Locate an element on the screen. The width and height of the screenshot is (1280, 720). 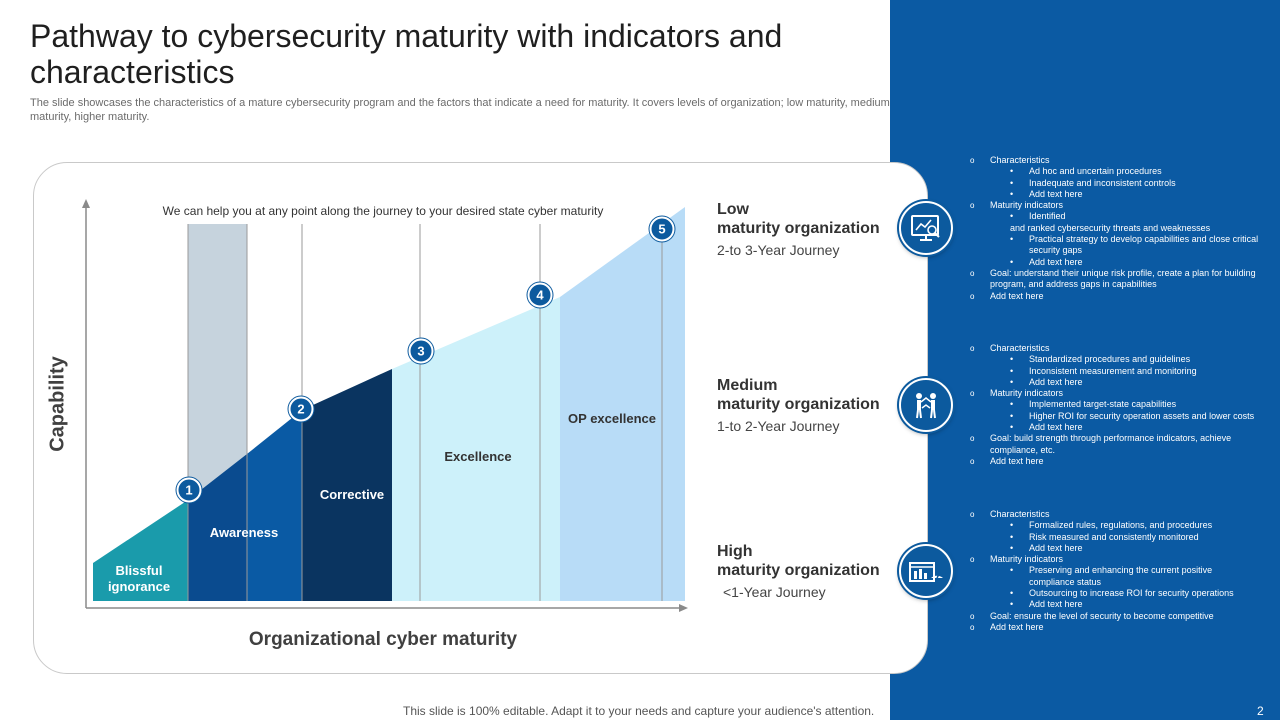
stage-label-excellence: Excellence is located at coordinates (478, 456).